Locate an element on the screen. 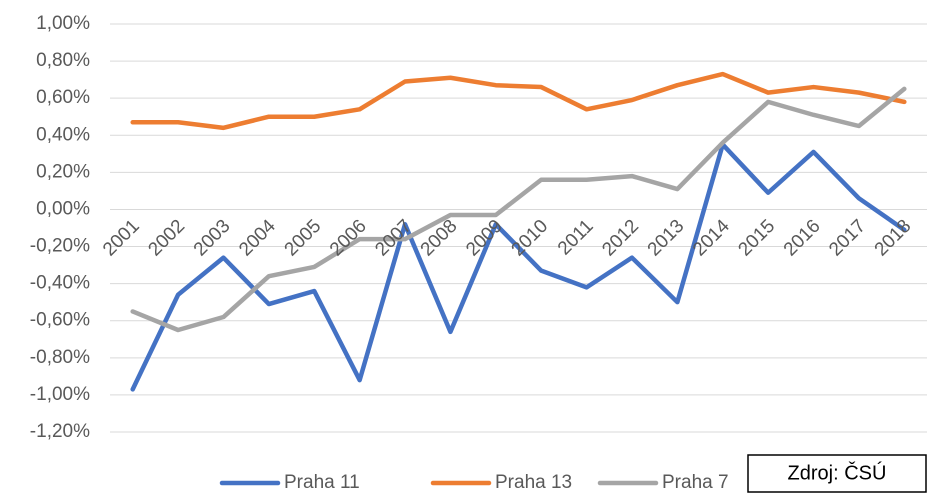 The width and height of the screenshot is (927, 493). y-tick-label: 0,00% is located at coordinates (63, 208).